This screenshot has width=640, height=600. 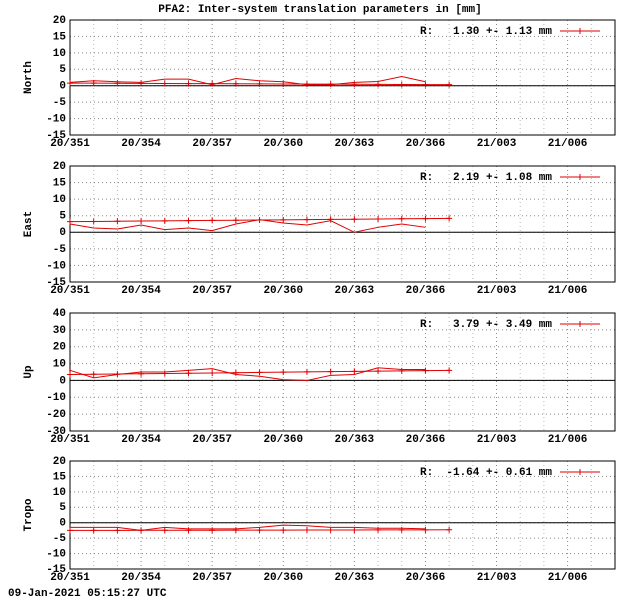 What do you see at coordinates (486, 325) in the screenshot?
I see `legend-label: R: 3.79 +- 3.49 mm` at bounding box center [486, 325].